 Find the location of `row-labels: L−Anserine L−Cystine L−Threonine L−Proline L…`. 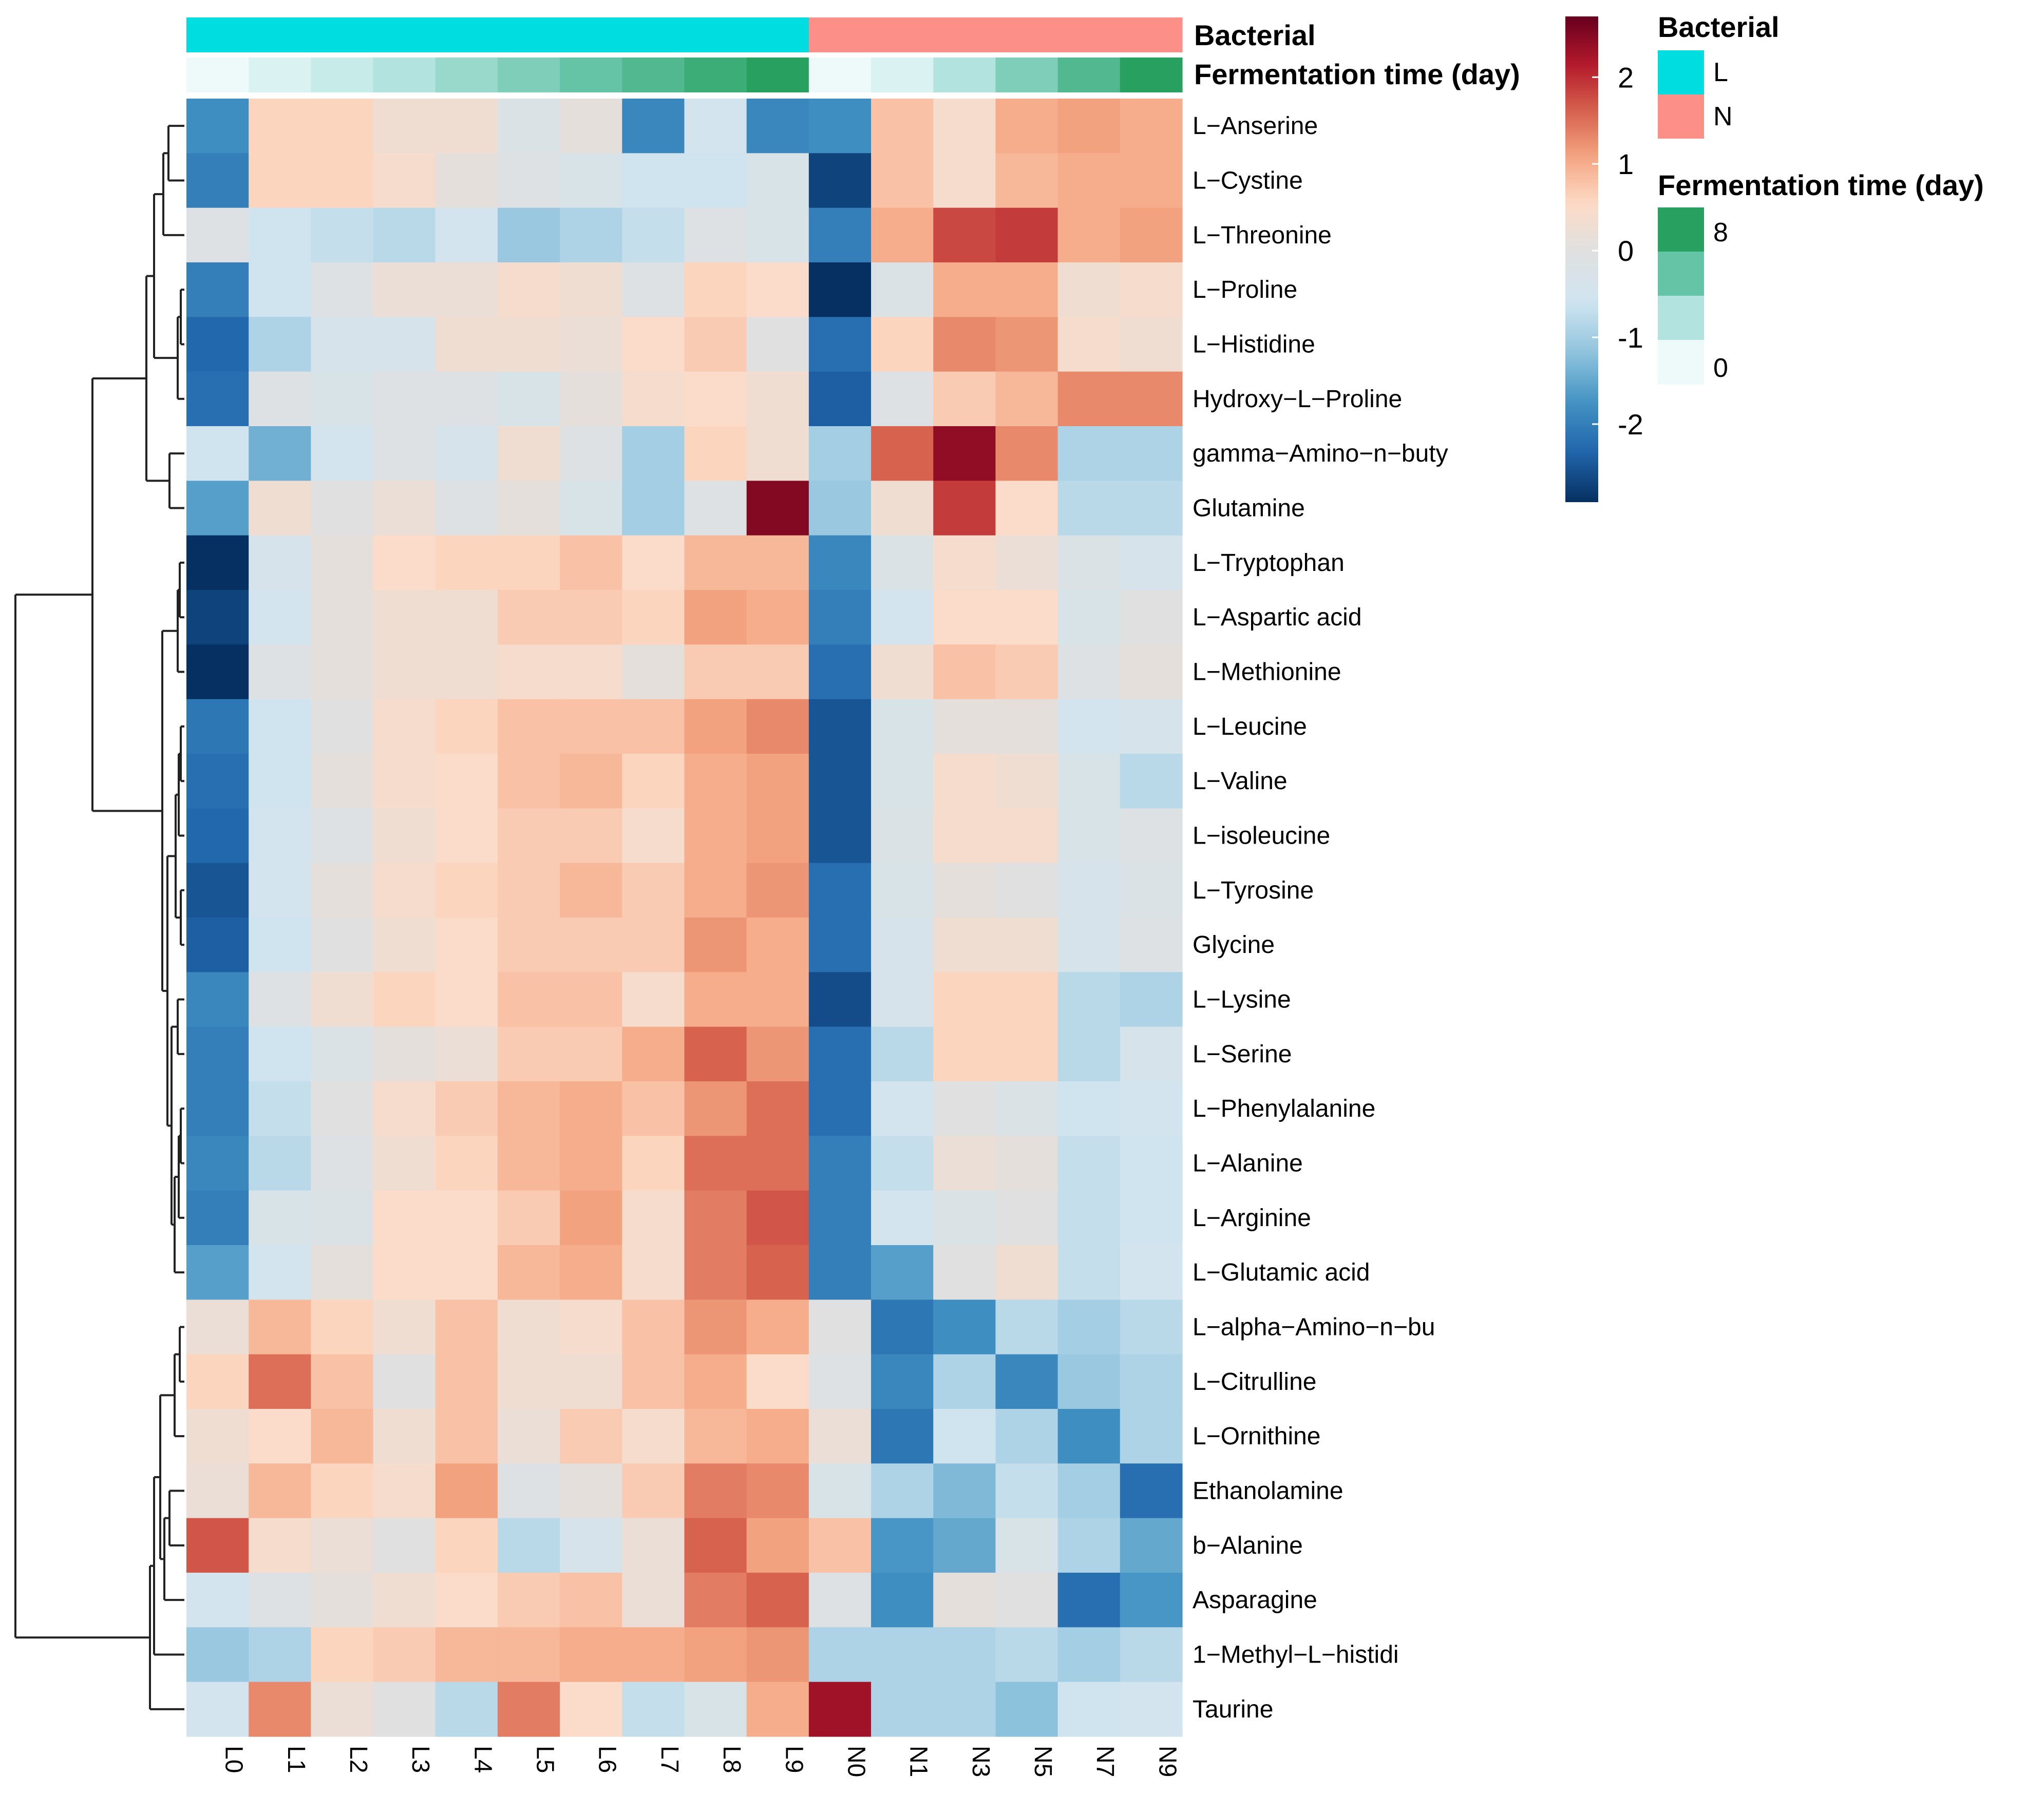

row-labels: L−Anserine L−Cystine L−Threonine L−Proline L… is located at coordinates (1320, 918).